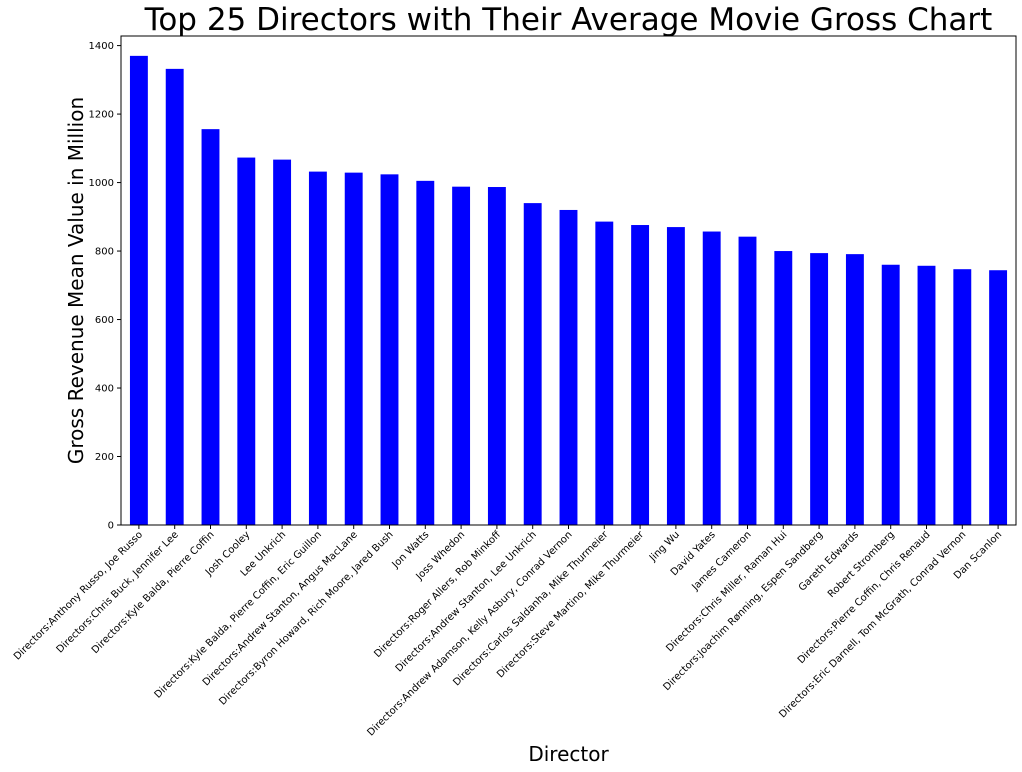  I want to click on y-axis-ticks: 0 200 400 600 800 1000 1200 1400, so click(105, 286).